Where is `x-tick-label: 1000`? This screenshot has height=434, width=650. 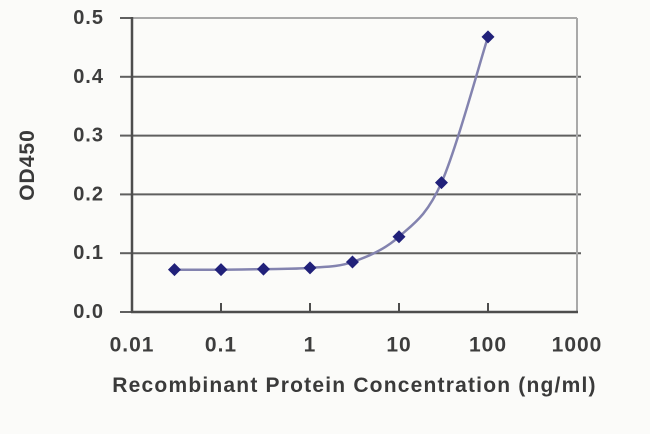 x-tick-label: 1000 is located at coordinates (577, 345).